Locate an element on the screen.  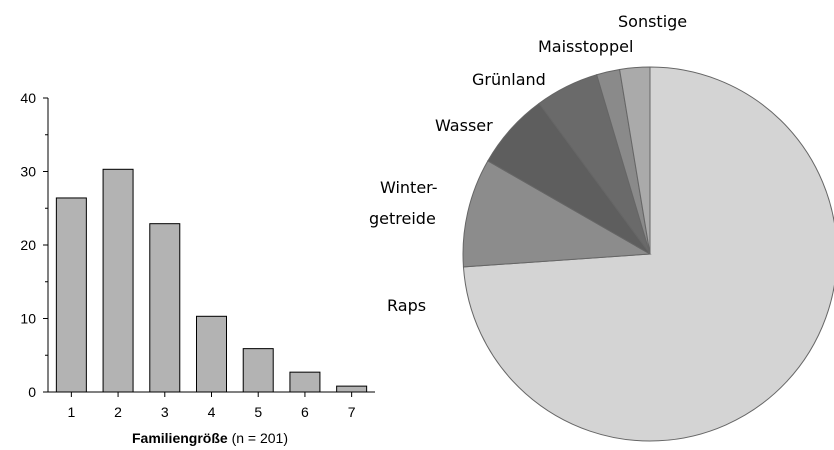
slice-label: Sonstige is located at coordinates (652, 21).